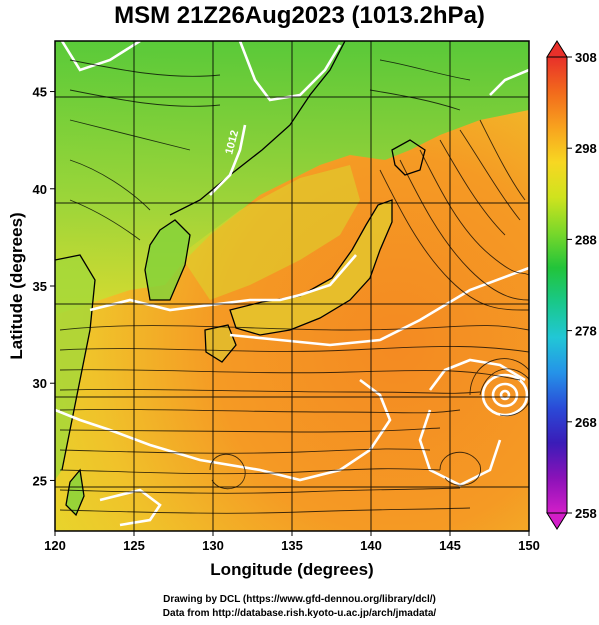  I want to click on y-tick-label: 30, so click(40, 383).